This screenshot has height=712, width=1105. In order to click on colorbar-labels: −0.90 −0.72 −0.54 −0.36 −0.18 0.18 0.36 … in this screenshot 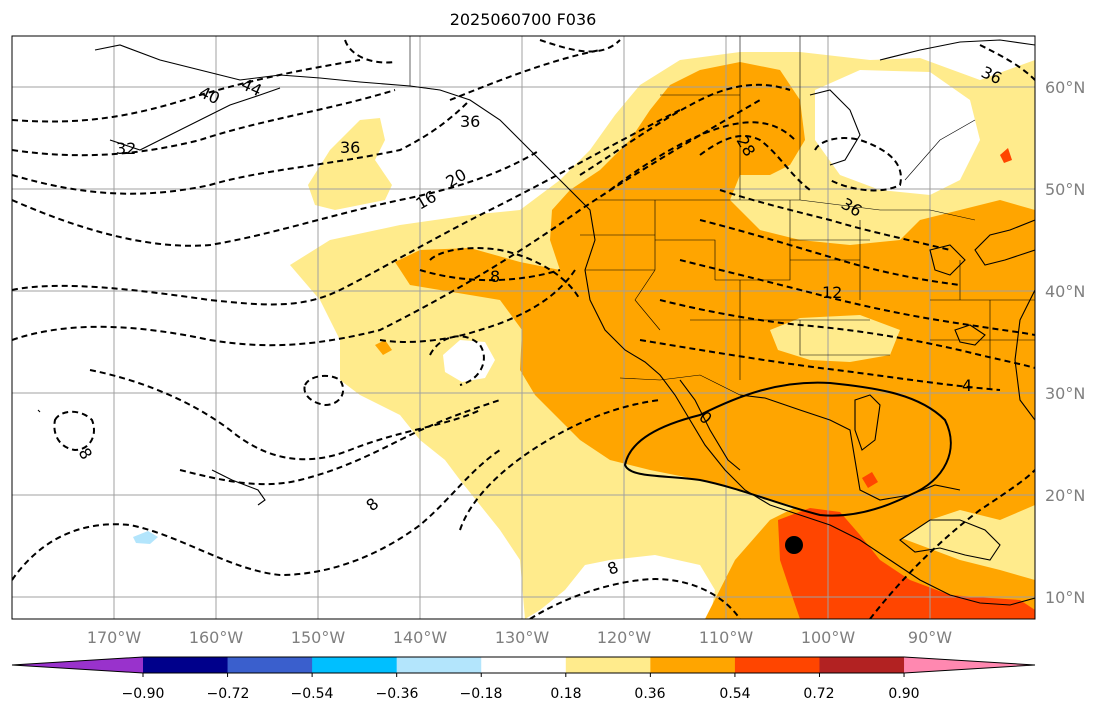, I will do `click(521, 694)`.